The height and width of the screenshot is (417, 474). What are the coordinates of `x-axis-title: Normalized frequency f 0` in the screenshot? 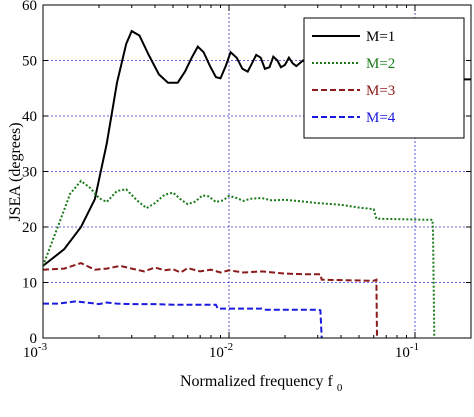 It's located at (261, 383).